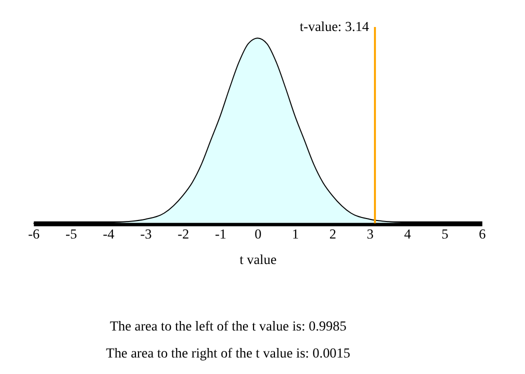 This screenshot has width=525, height=374. Describe the element at coordinates (72, 234) in the screenshot. I see `x-tick-label: -5` at that location.